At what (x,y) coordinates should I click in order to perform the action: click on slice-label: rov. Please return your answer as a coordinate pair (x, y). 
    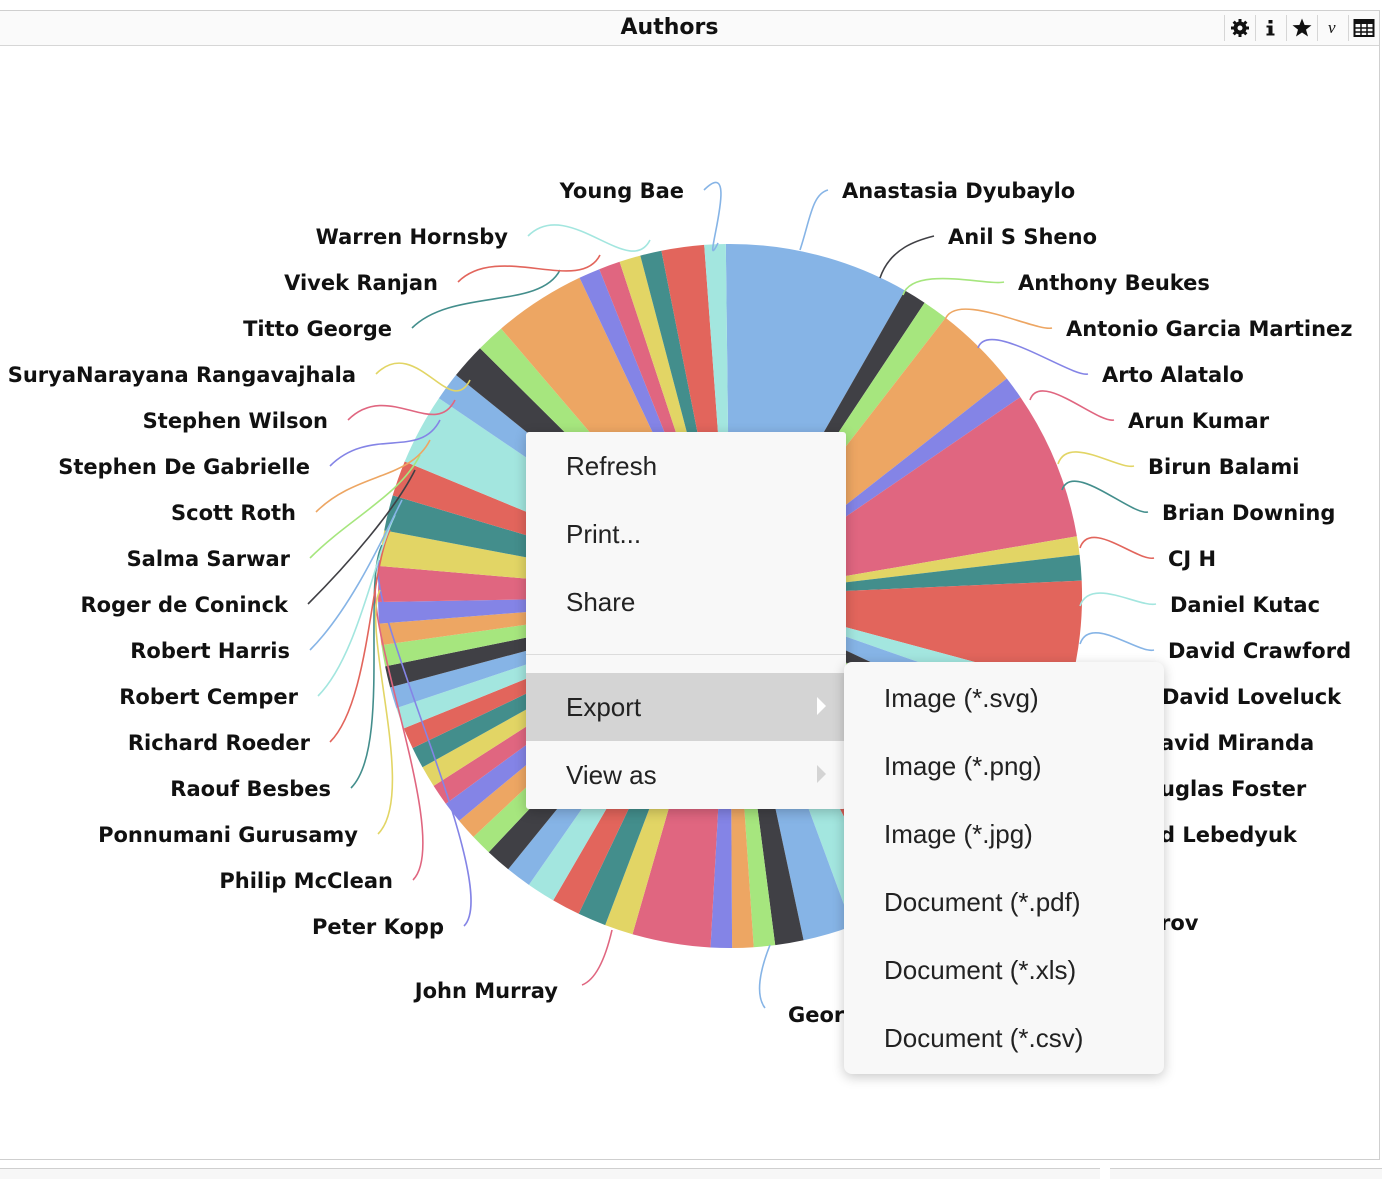
    Looking at the image, I should click on (1179, 923).